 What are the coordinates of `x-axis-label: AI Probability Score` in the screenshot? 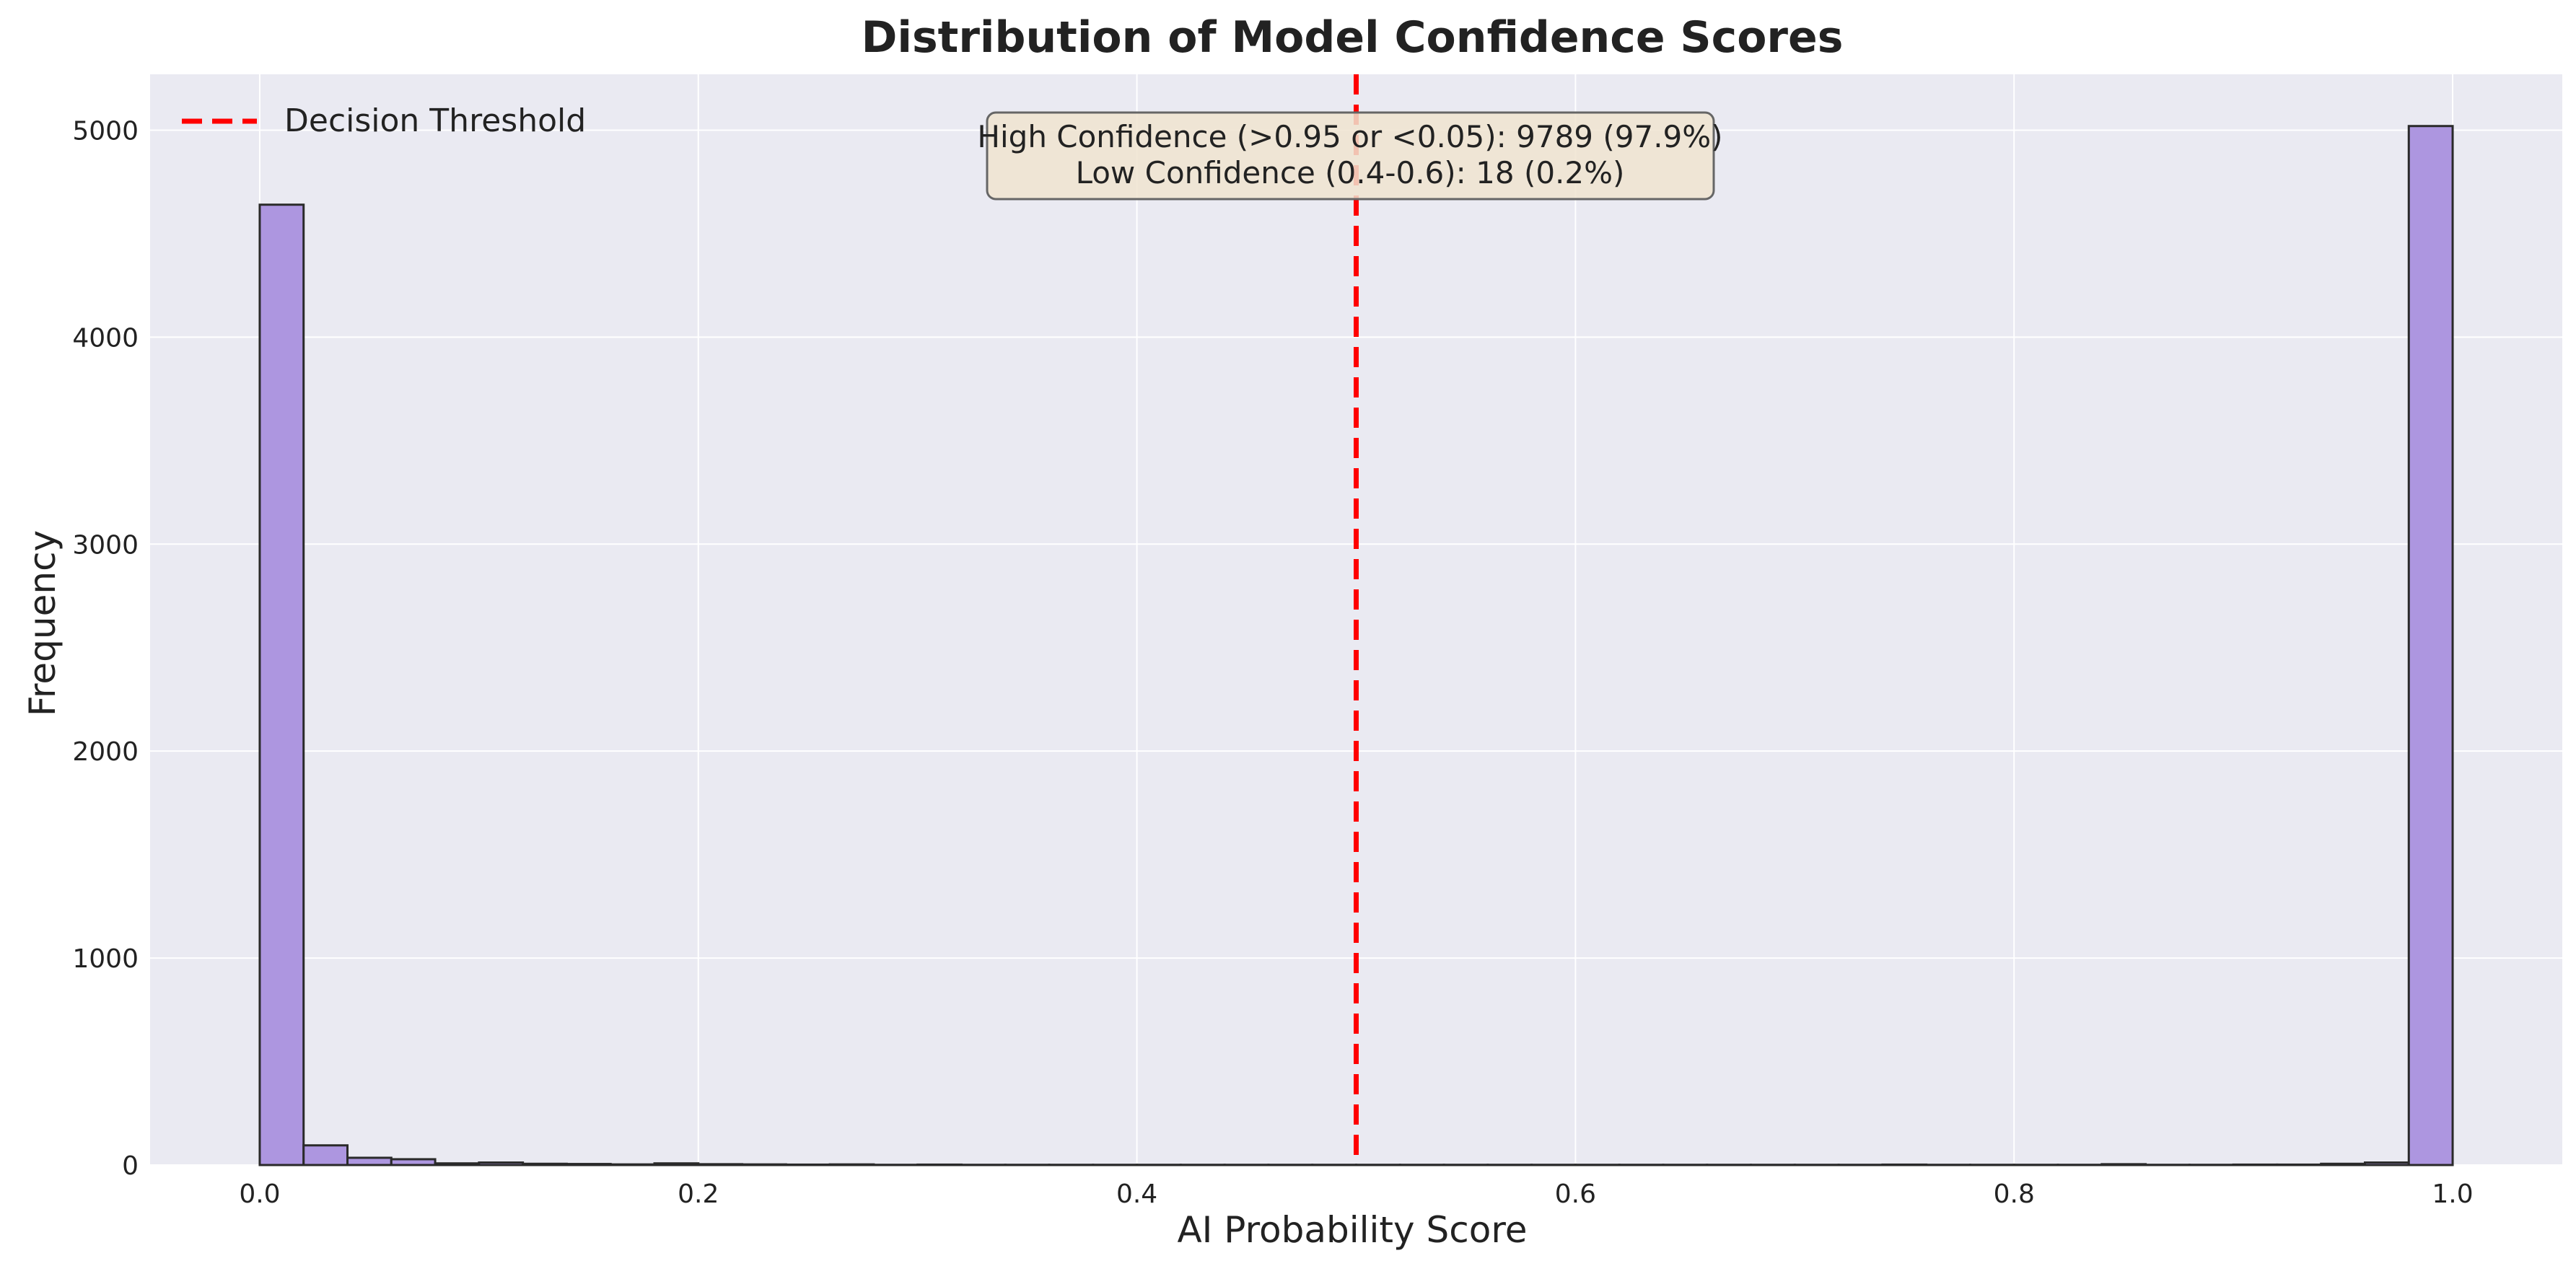 It's located at (1352, 1230).